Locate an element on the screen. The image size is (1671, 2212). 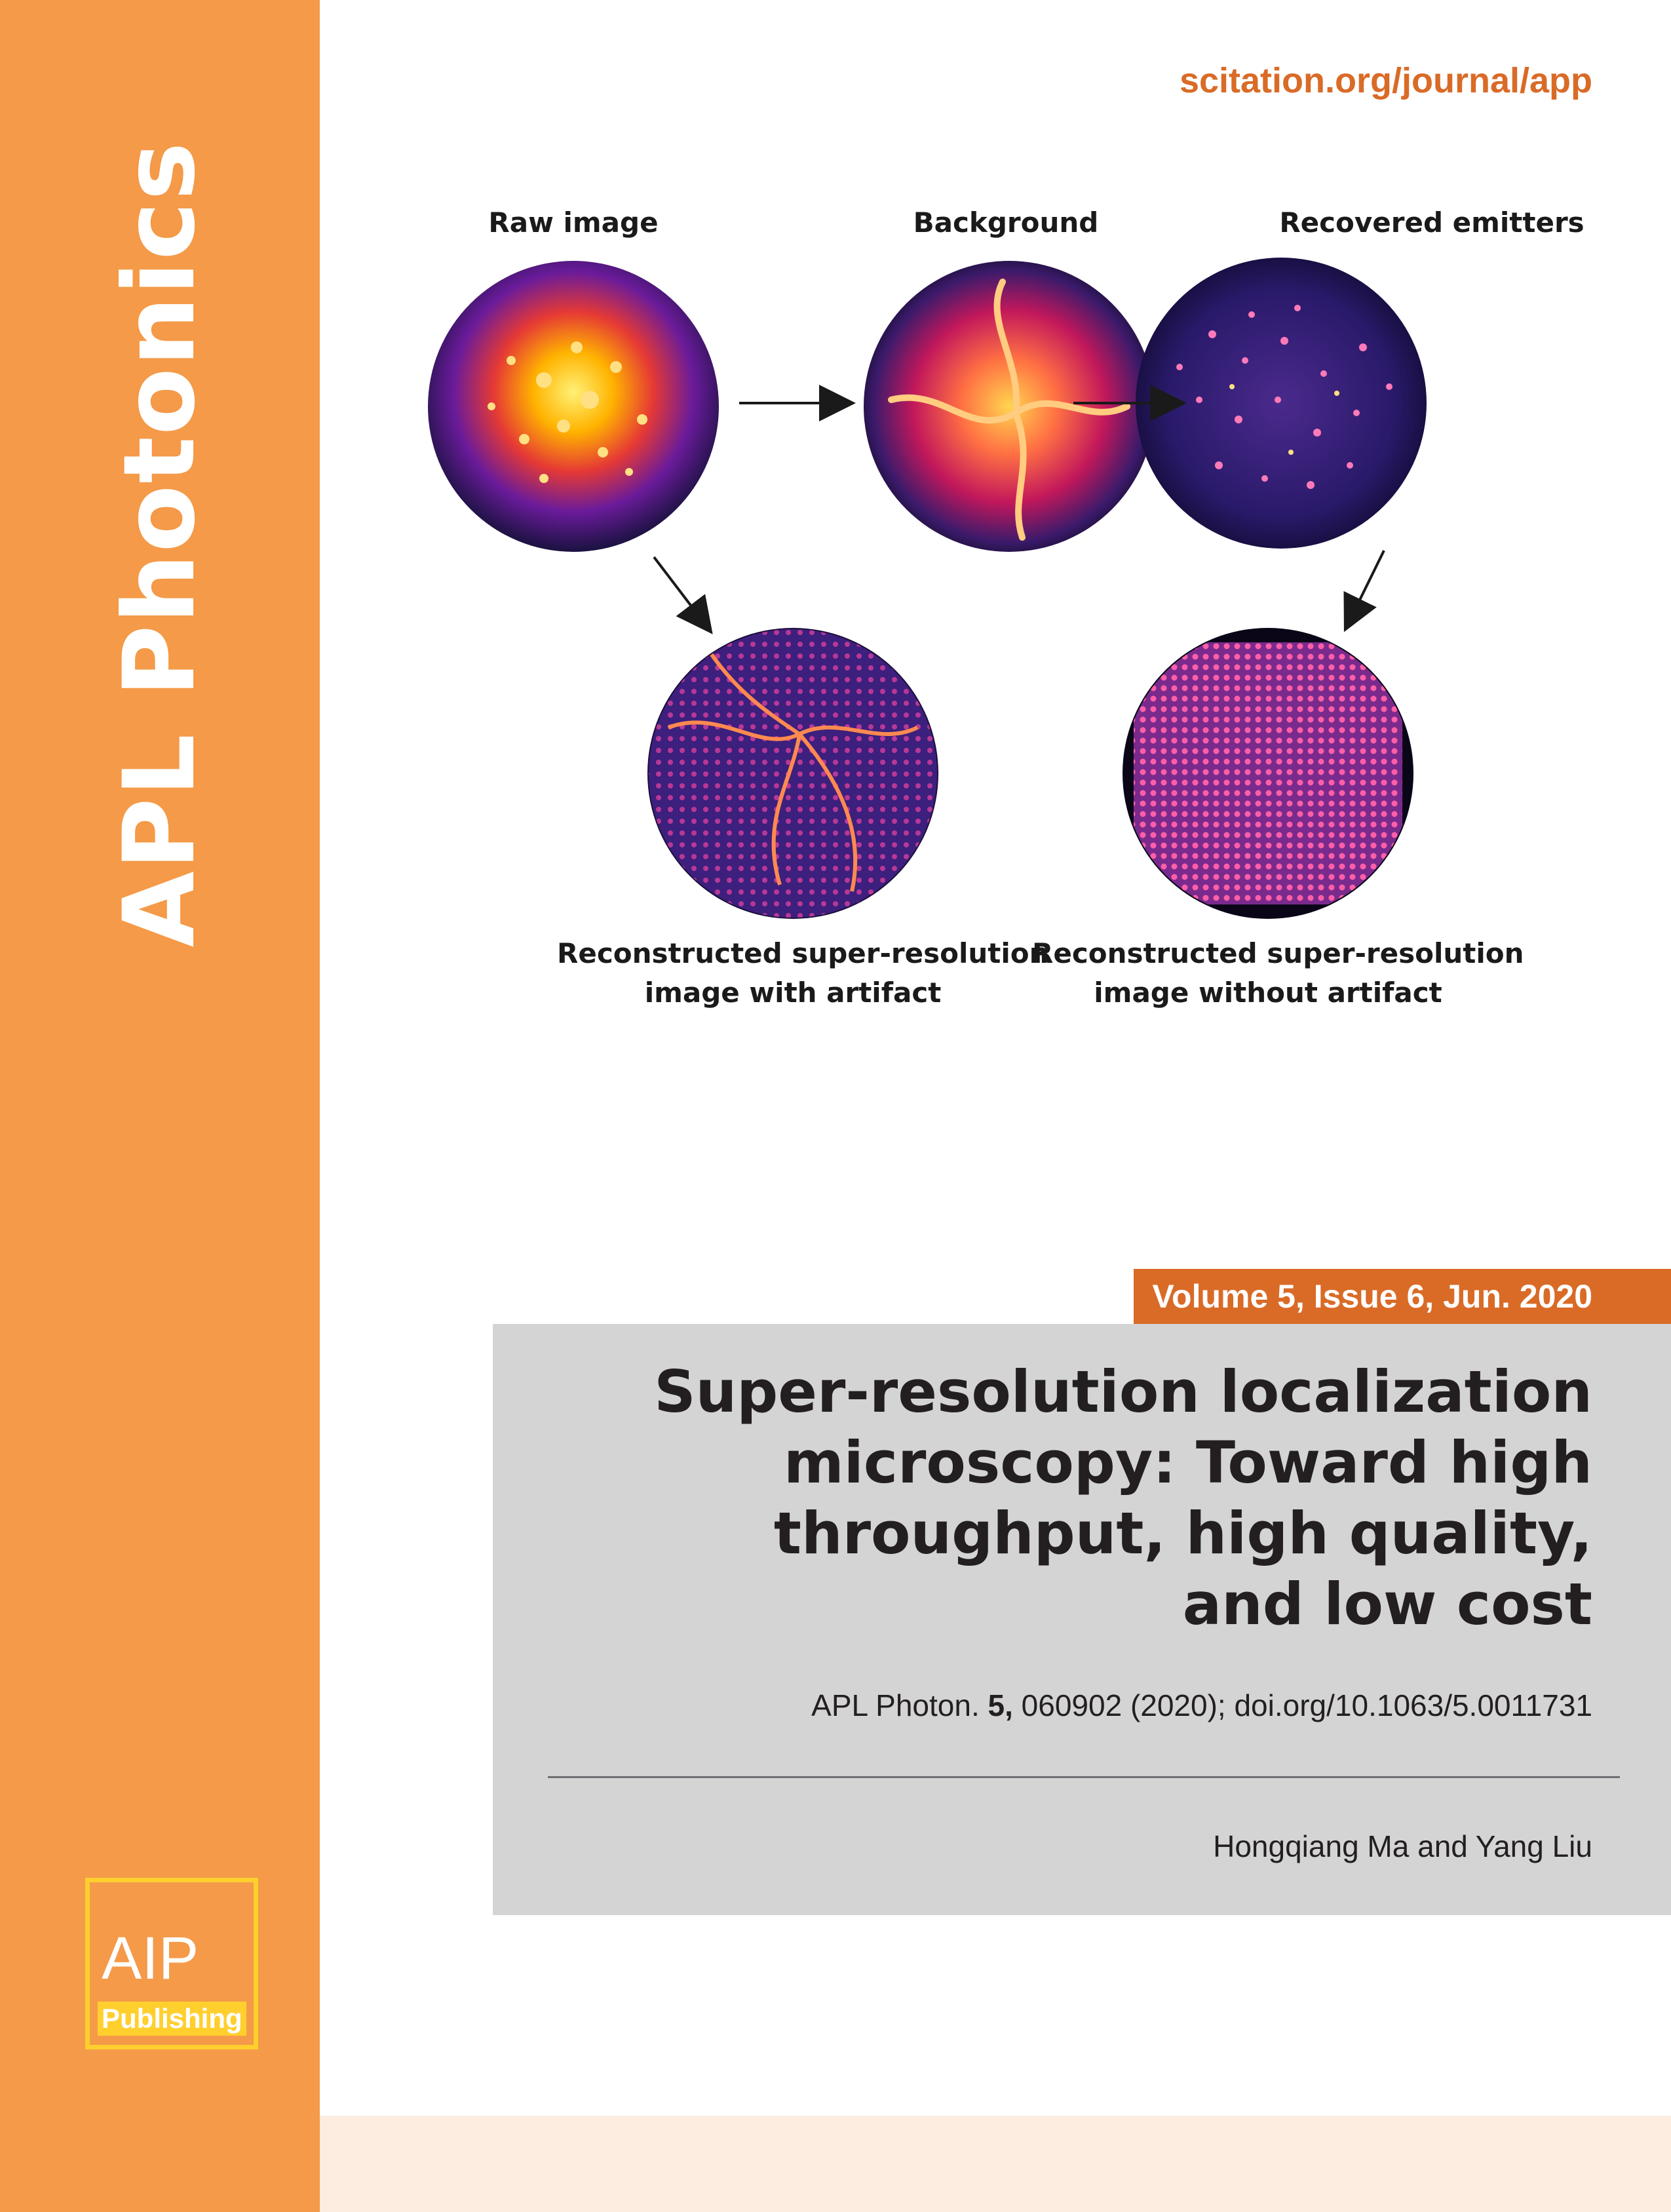
label-recon-without-artifact-line1: Reconstructed super-resolution is located at coordinates (1278, 953).